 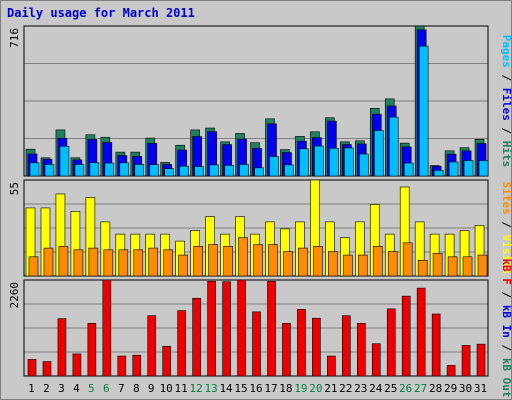 I want to click on x-tick-label: 31, so click(x=480, y=388).